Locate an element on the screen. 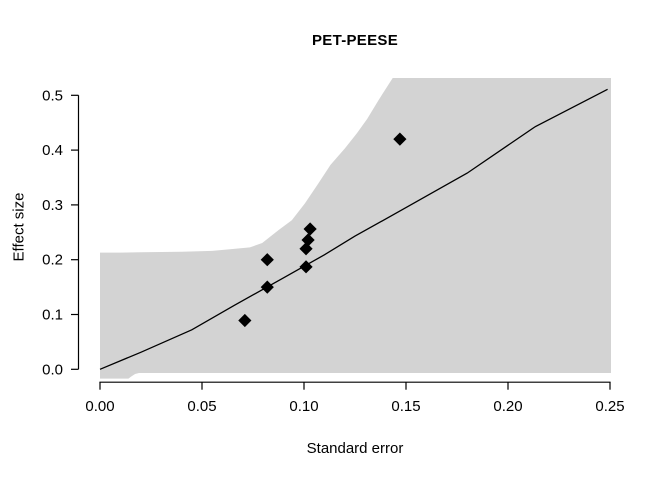  y-tick-label: 0.2 is located at coordinates (52, 260).